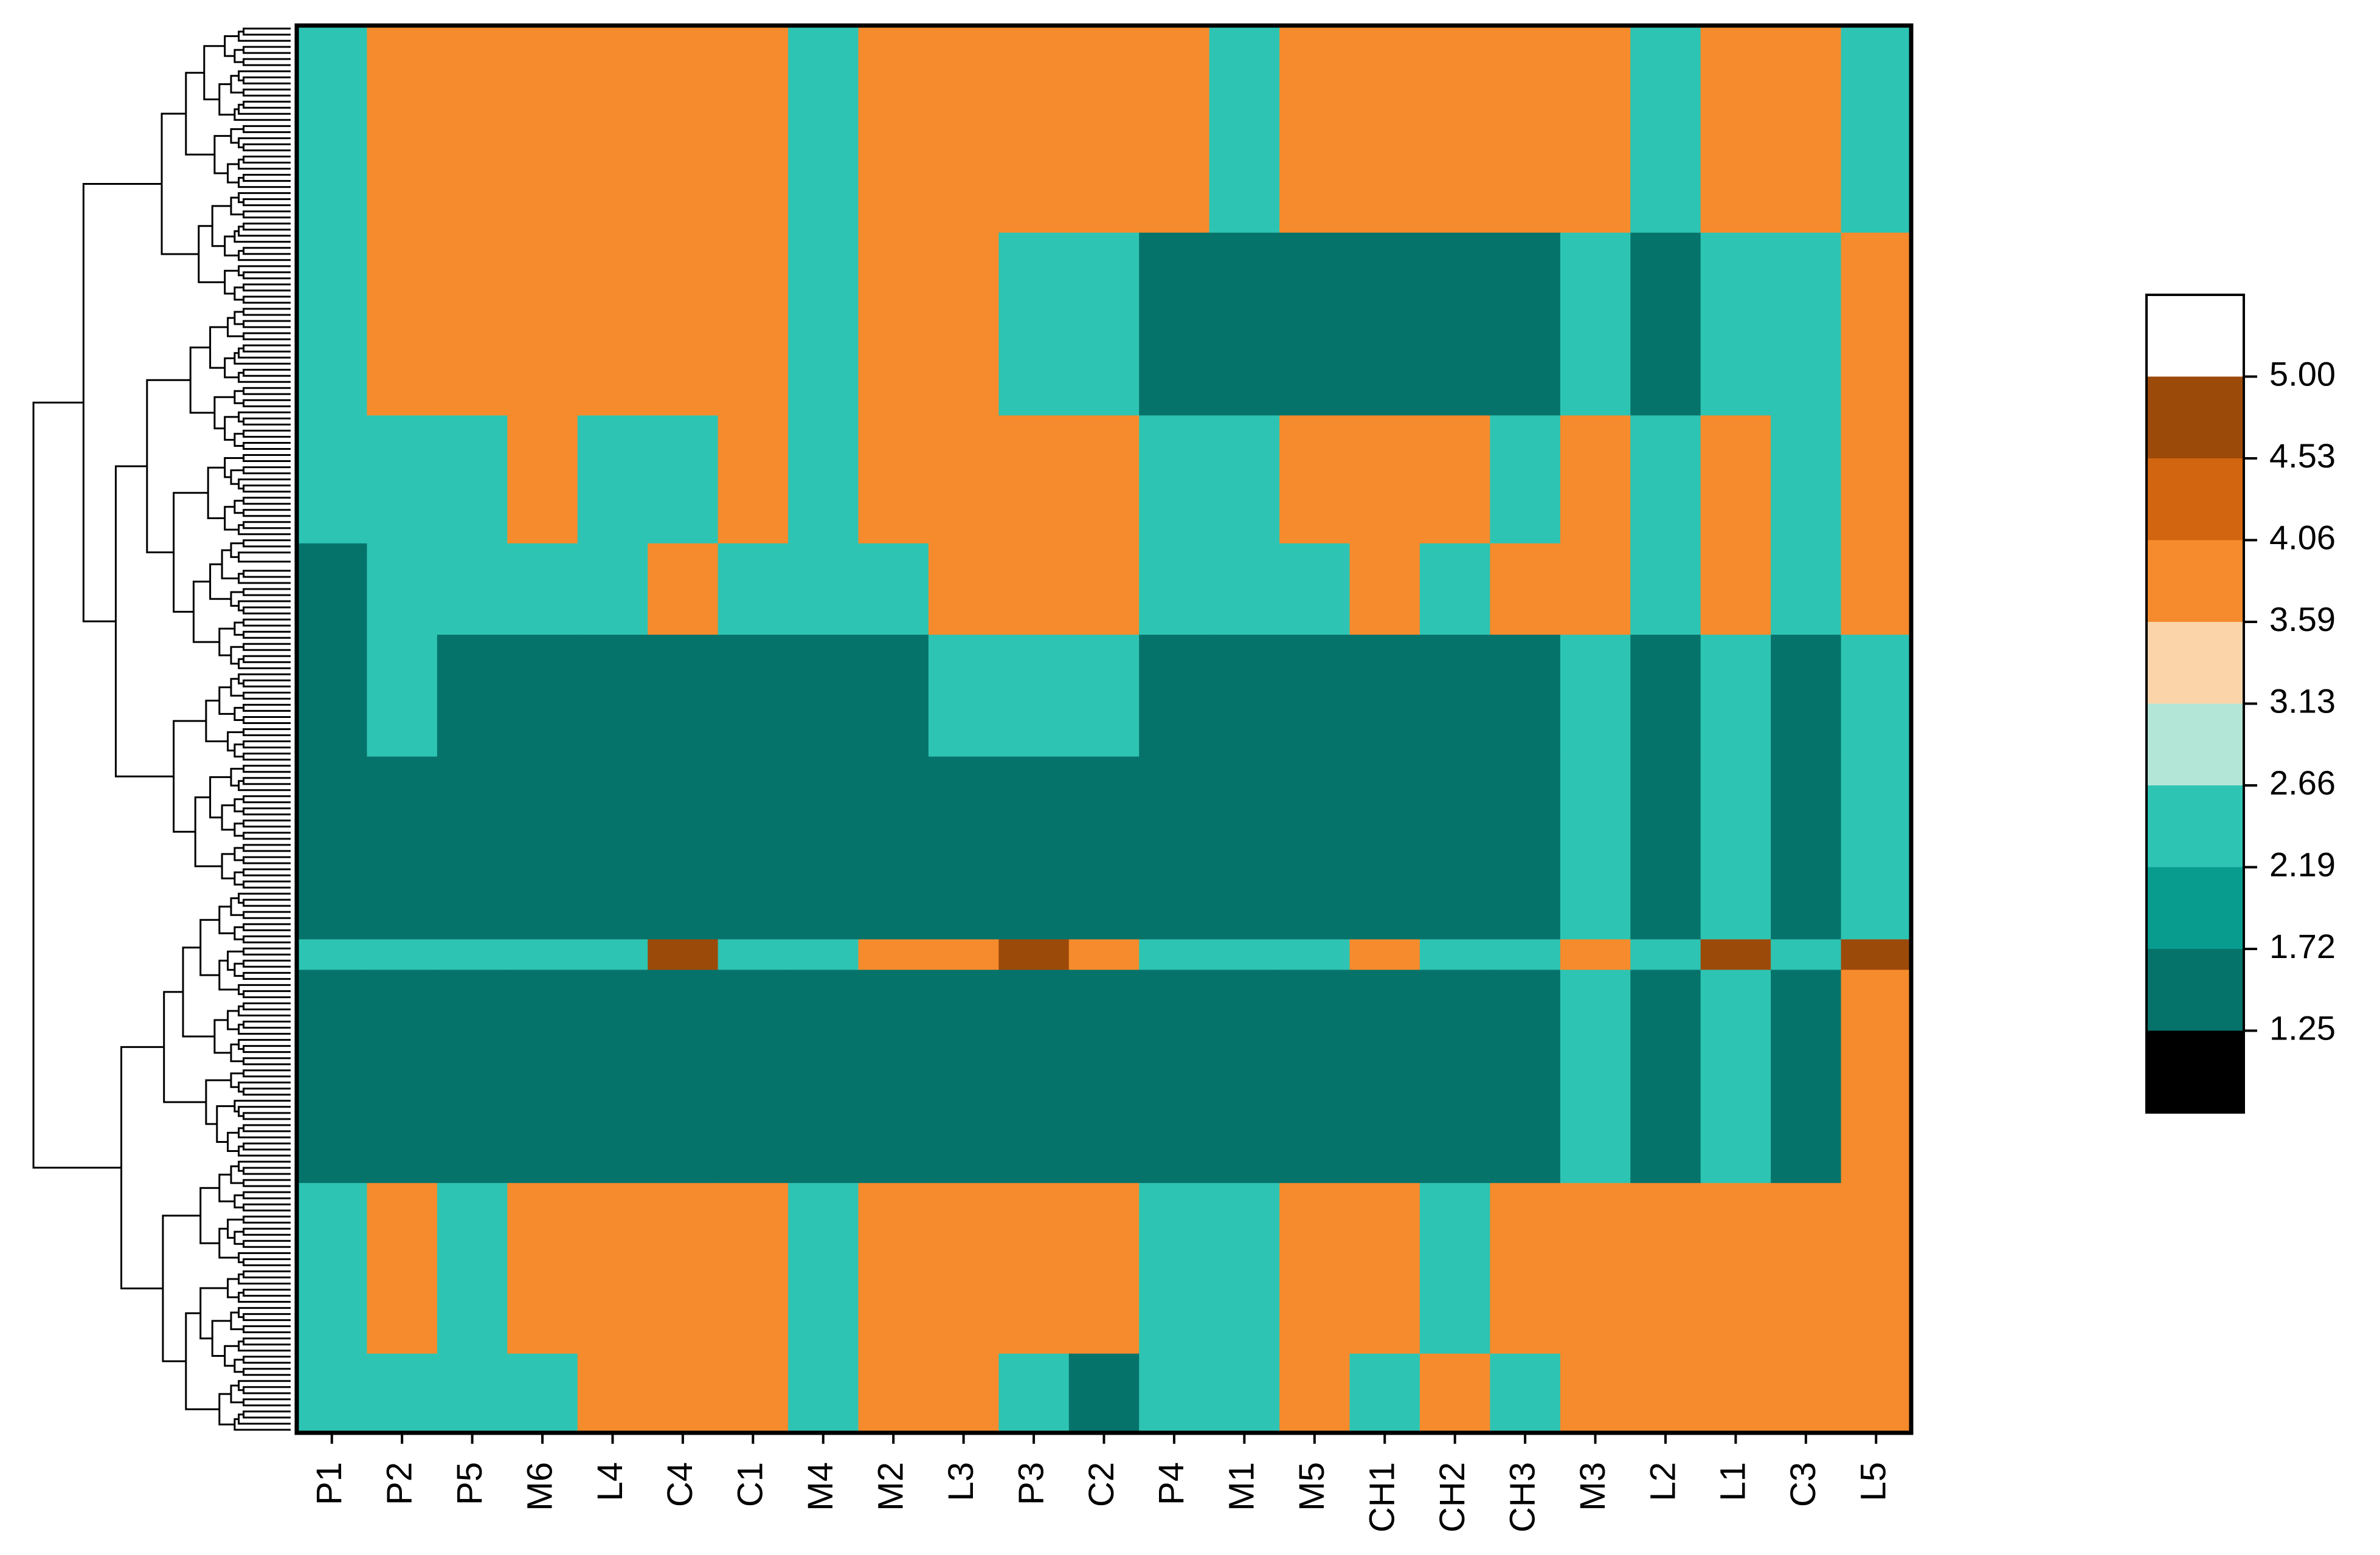  What do you see at coordinates (610, 1482) in the screenshot?
I see `column-label-L4: L4` at bounding box center [610, 1482].